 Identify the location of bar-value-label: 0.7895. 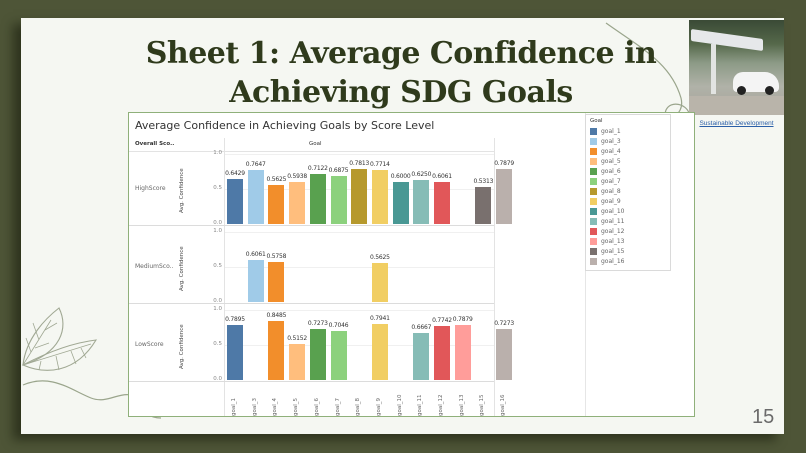
(235, 319).